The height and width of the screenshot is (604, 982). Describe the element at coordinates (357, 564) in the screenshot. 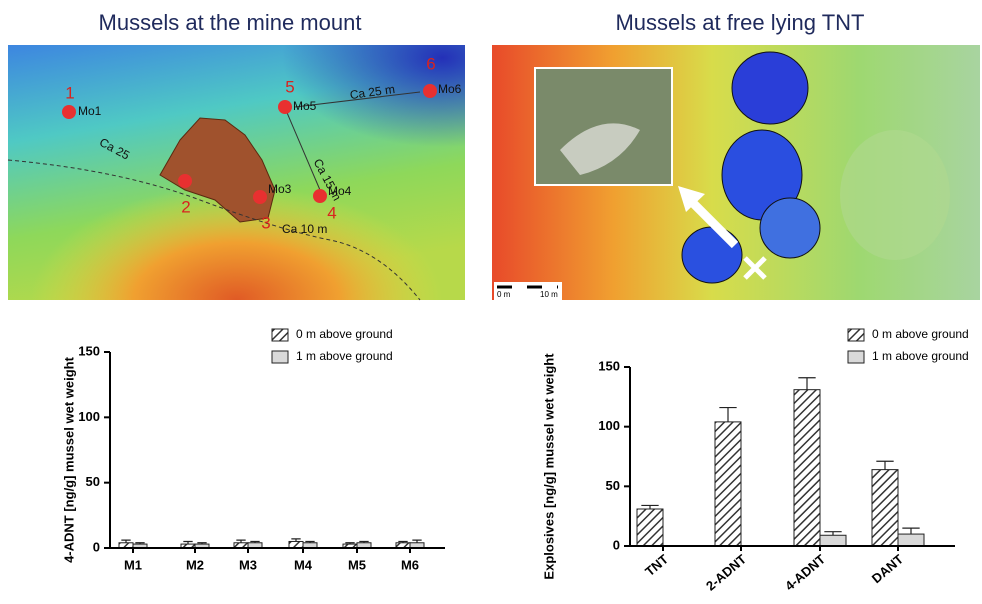

I see `x-tick-label: M5` at that location.